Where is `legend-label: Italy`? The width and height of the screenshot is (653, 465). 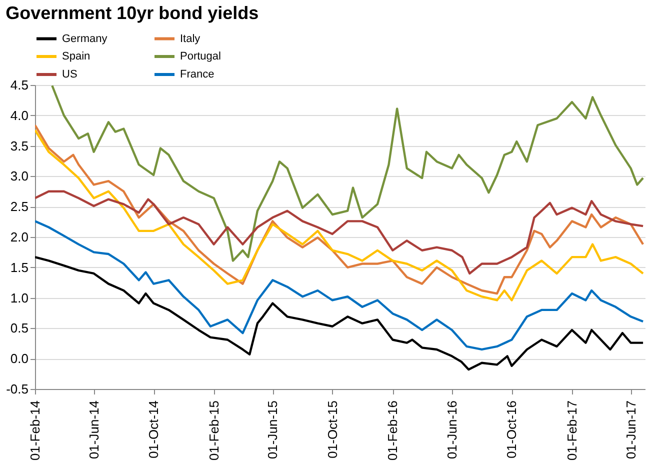 legend-label: Italy is located at coordinates (190, 38).